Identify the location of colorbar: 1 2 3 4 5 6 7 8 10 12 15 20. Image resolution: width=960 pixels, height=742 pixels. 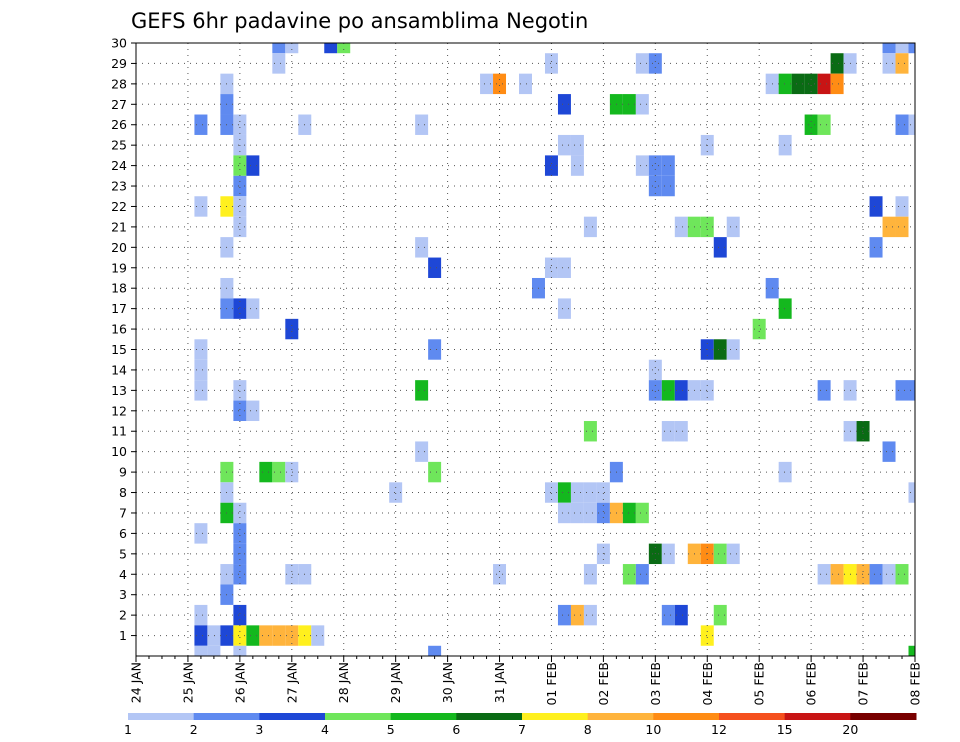
(520, 725).